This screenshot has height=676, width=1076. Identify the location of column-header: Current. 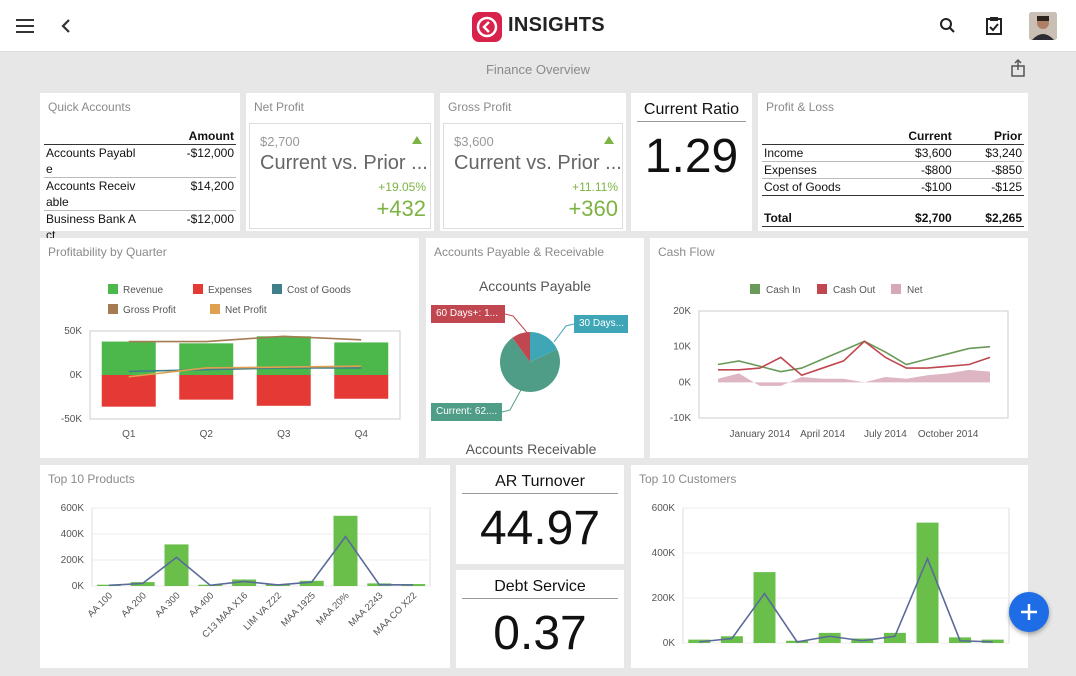
(913, 136).